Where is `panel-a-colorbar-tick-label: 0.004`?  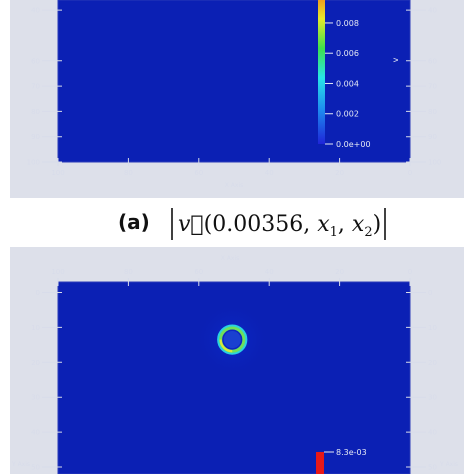 panel-a-colorbar-tick-label: 0.004 is located at coordinates (347, 83).